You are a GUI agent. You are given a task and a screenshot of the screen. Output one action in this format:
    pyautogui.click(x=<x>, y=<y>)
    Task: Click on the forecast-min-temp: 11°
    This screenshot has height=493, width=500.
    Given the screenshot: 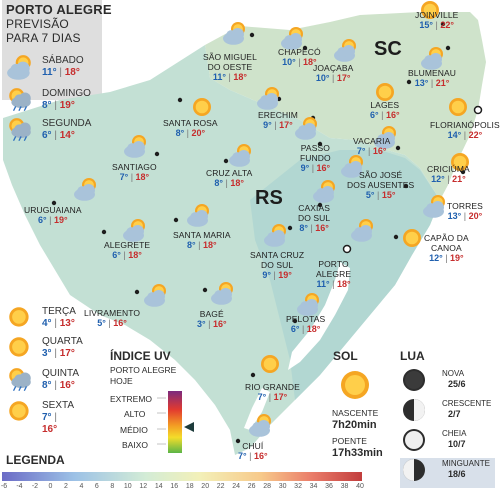 What is the action you would take?
    pyautogui.click(x=49, y=72)
    